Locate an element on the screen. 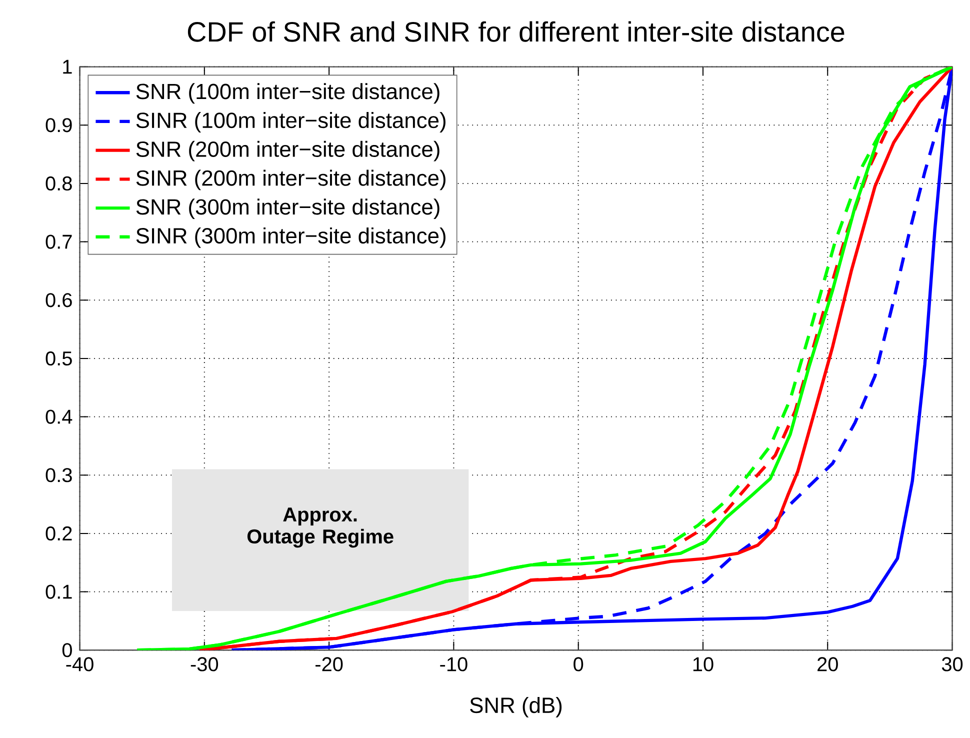 Image resolution: width=970 pixels, height=738 pixels. y-tick-label: 0.4 is located at coordinates (59, 417).